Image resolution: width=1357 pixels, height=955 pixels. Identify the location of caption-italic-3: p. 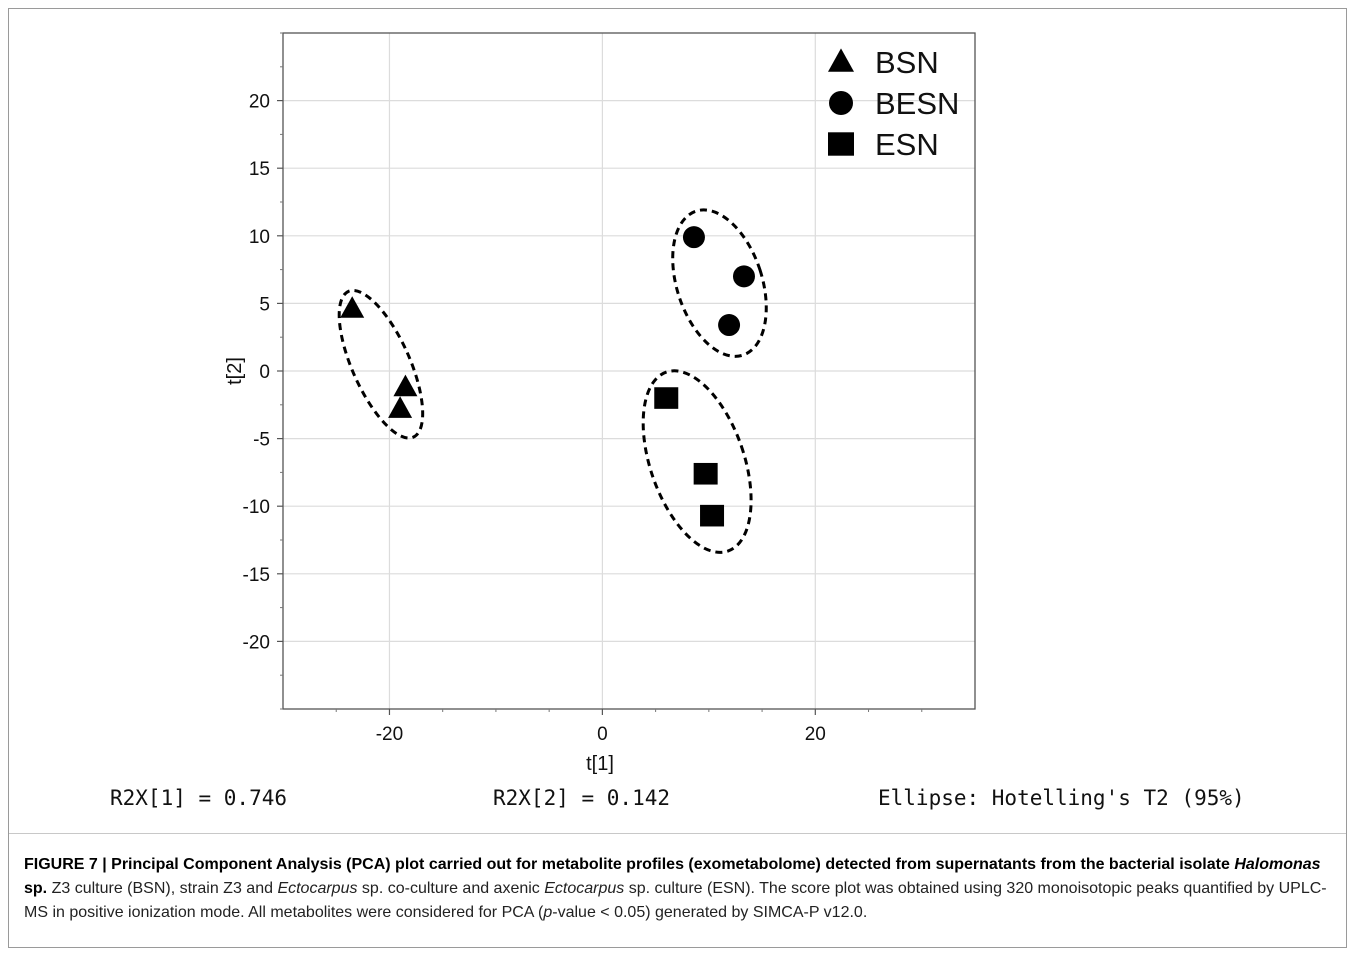
(548, 912).